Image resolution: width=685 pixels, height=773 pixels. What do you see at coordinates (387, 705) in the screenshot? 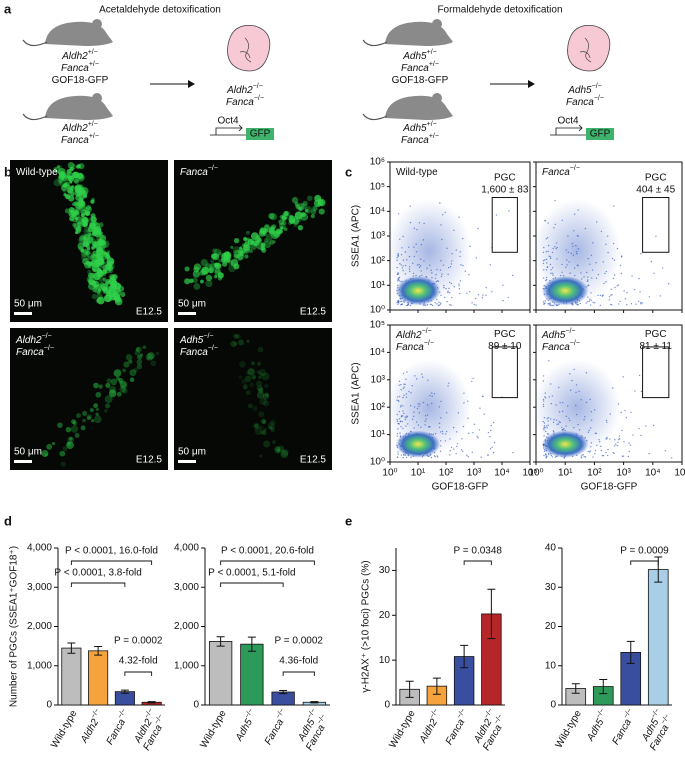
I see `y-tick-label: 0` at bounding box center [387, 705].